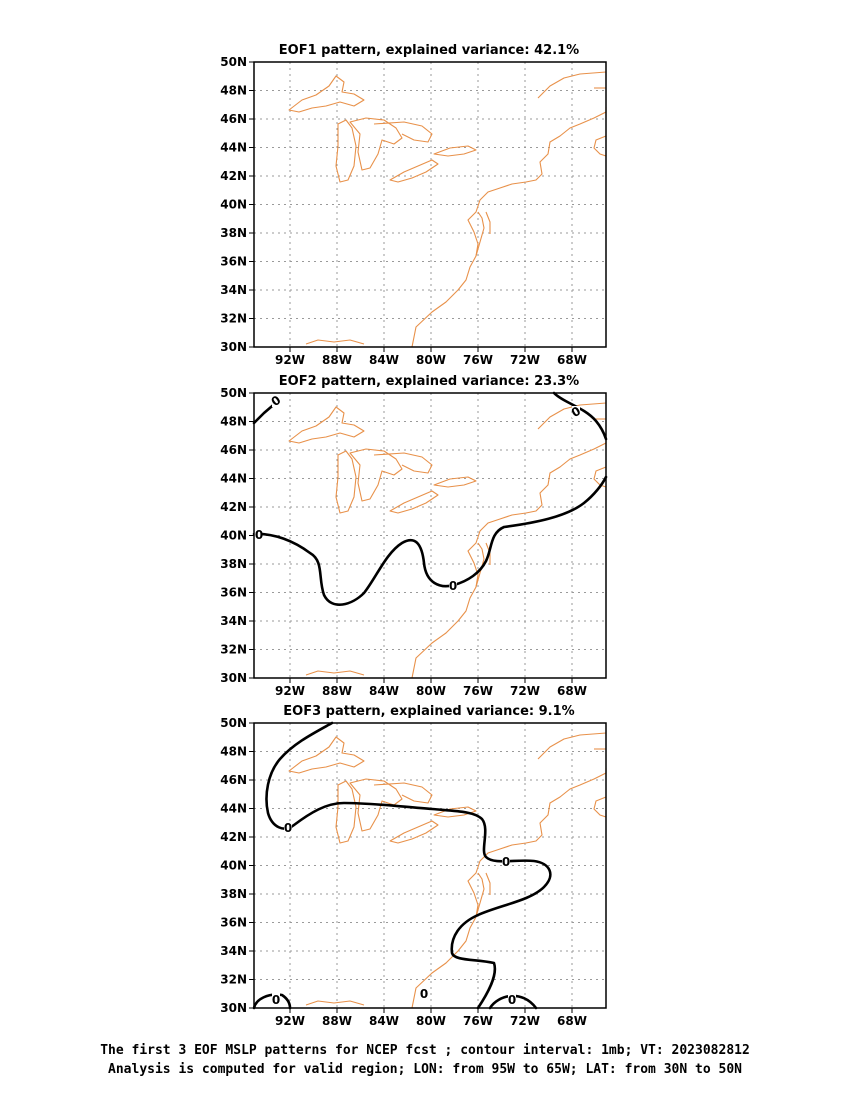 The width and height of the screenshot is (850, 1100). What do you see at coordinates (428, 711) in the screenshot?
I see `panel-title: EOF3 pattern, explained variance: 9.1%` at bounding box center [428, 711].